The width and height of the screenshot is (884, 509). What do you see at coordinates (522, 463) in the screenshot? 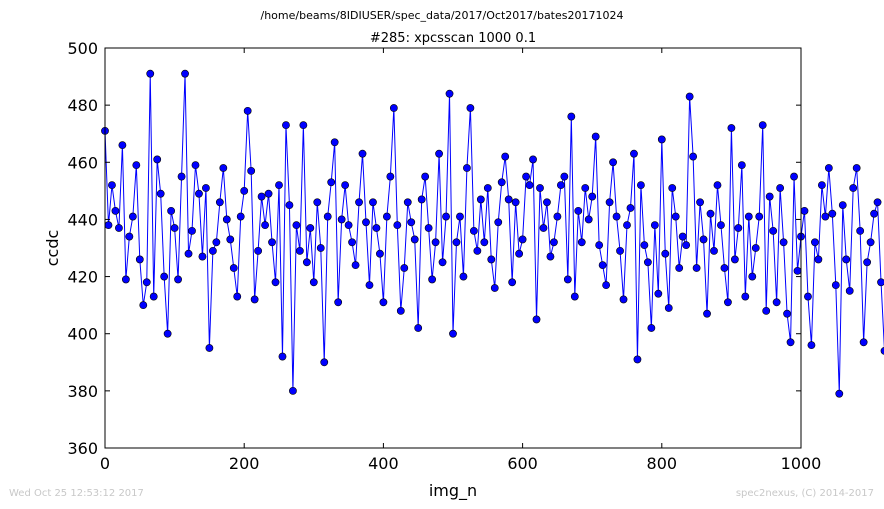
I see `x-tick-label: 600` at bounding box center [522, 463].